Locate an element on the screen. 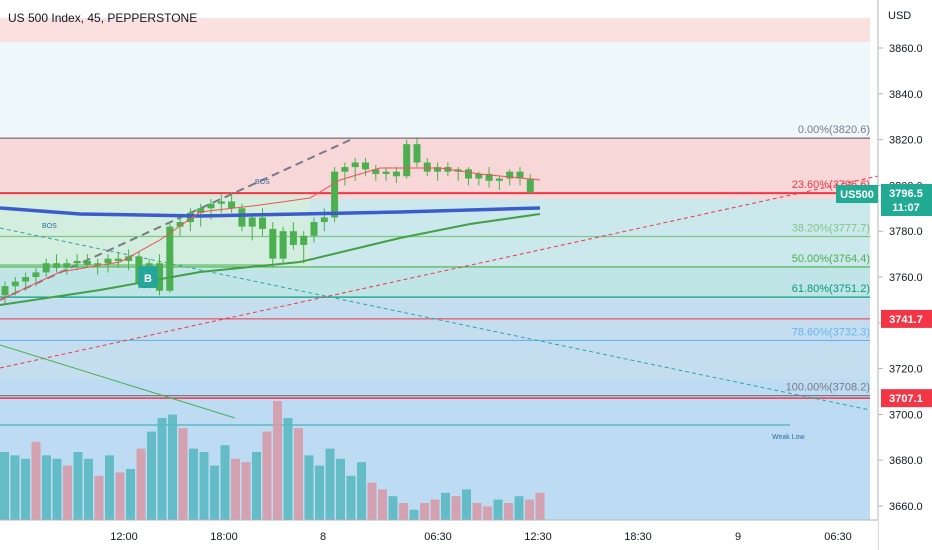 This screenshot has height=550, width=932. x-tick-label: 18:30 is located at coordinates (638, 537).